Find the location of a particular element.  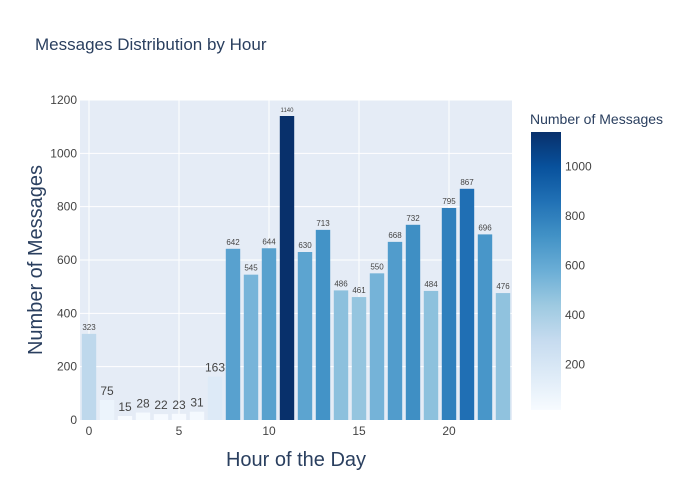

colorbar-tick-label: 400 is located at coordinates (575, 315).